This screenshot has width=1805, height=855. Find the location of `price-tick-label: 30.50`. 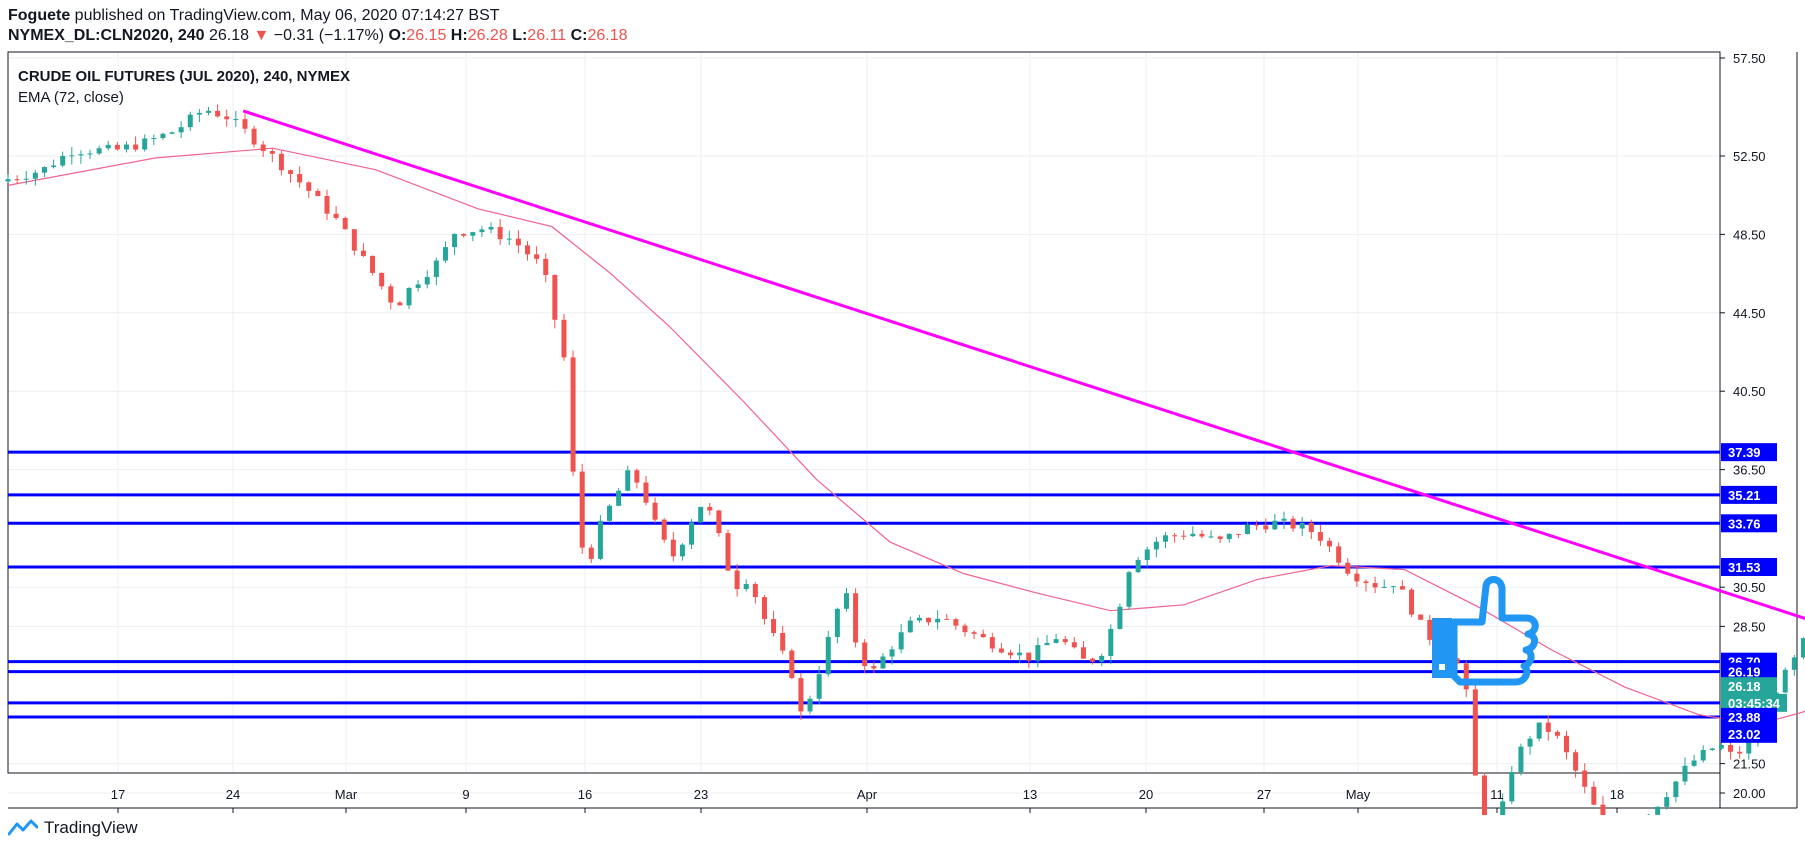

price-tick-label: 30.50 is located at coordinates (1749, 587).